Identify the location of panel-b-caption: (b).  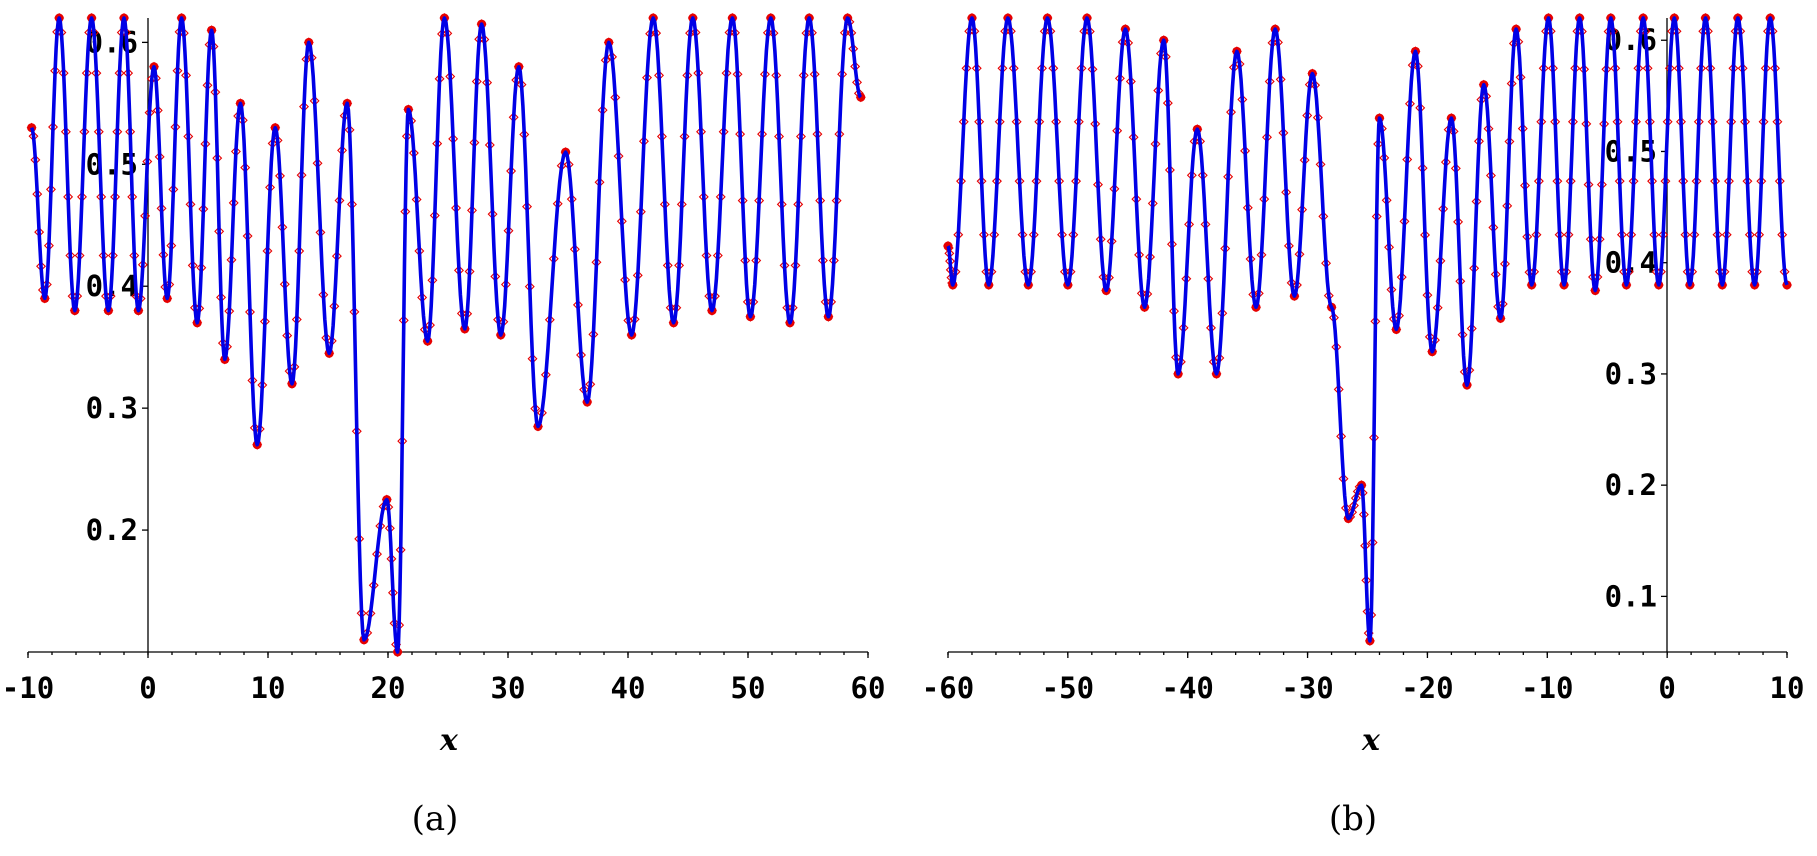
(1353, 819).